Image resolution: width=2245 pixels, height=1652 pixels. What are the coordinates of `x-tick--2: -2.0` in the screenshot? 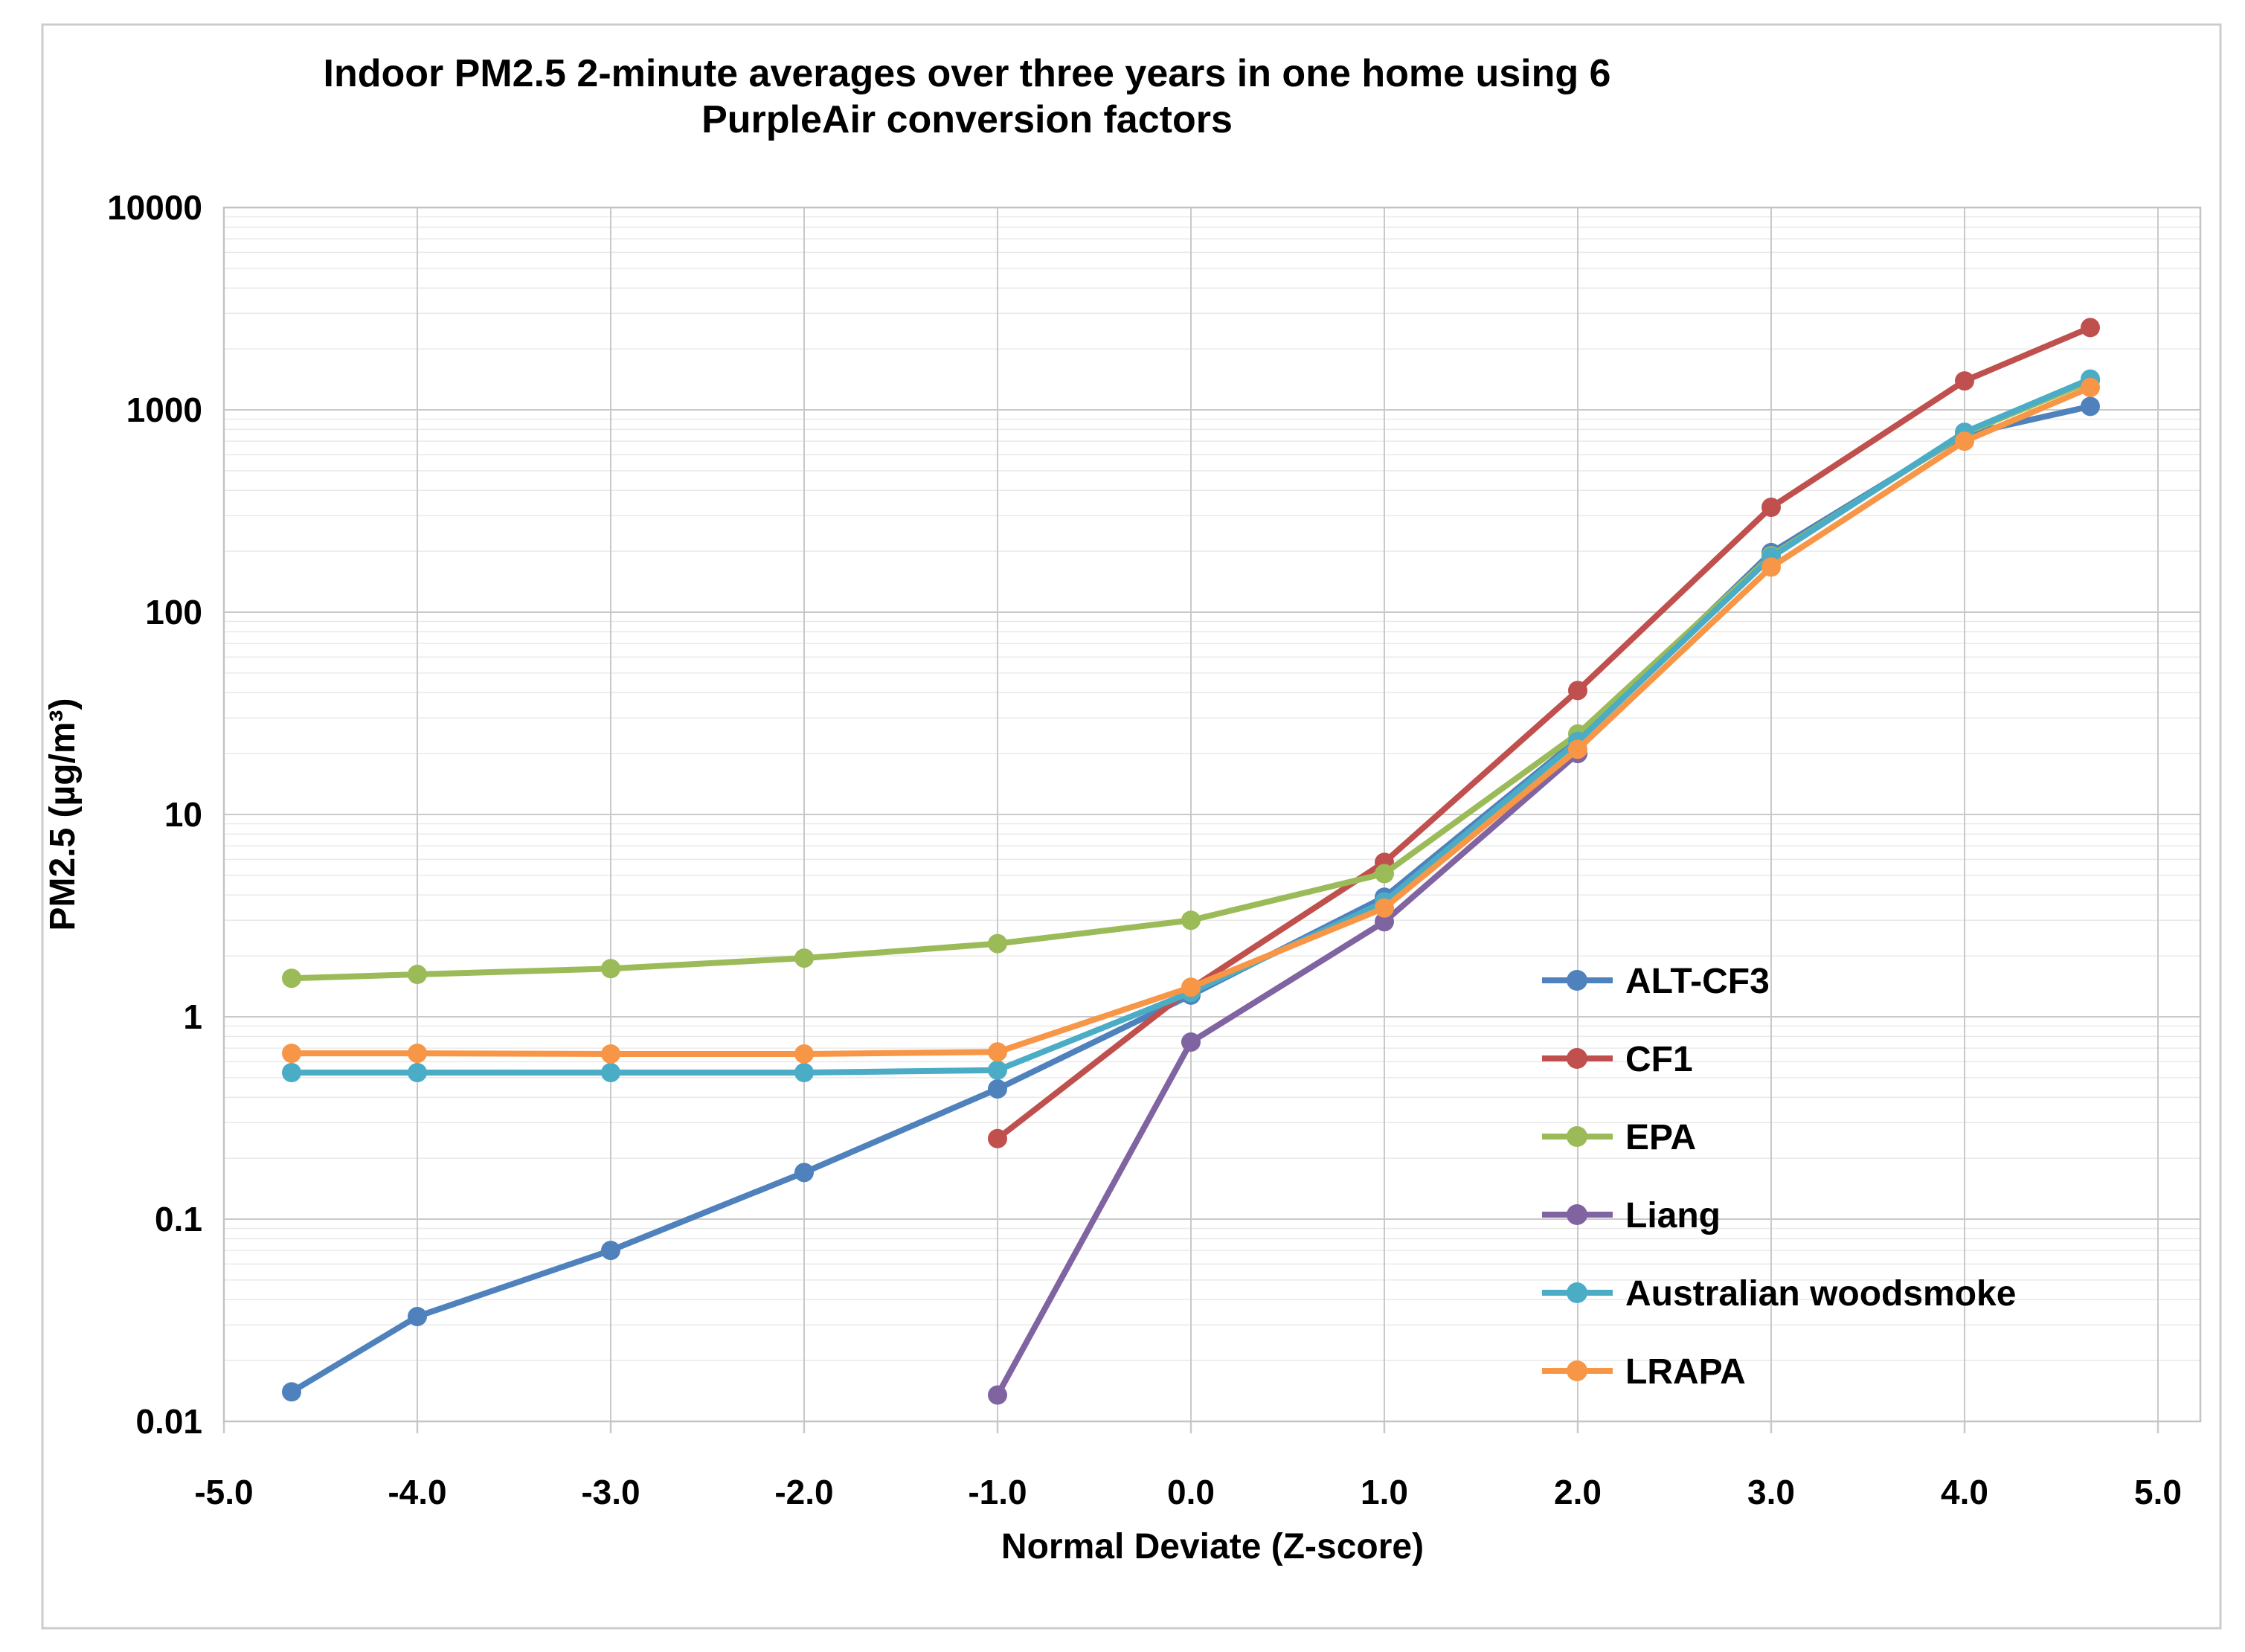 It's located at (803, 1492).